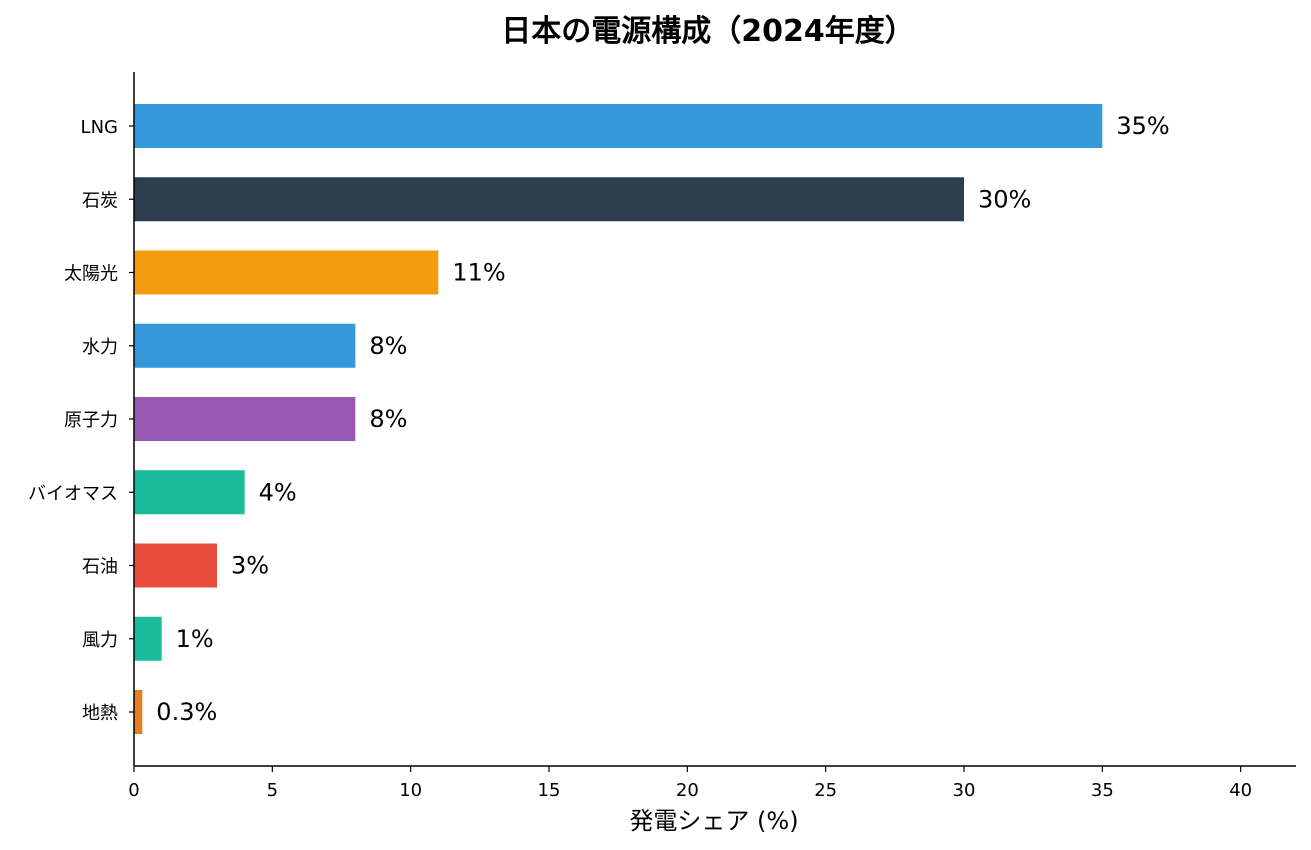 Image resolution: width=1311 pixels, height=850 pixels. What do you see at coordinates (713, 821) in the screenshot?
I see `x-axis-title: 発電シェア (%)` at bounding box center [713, 821].